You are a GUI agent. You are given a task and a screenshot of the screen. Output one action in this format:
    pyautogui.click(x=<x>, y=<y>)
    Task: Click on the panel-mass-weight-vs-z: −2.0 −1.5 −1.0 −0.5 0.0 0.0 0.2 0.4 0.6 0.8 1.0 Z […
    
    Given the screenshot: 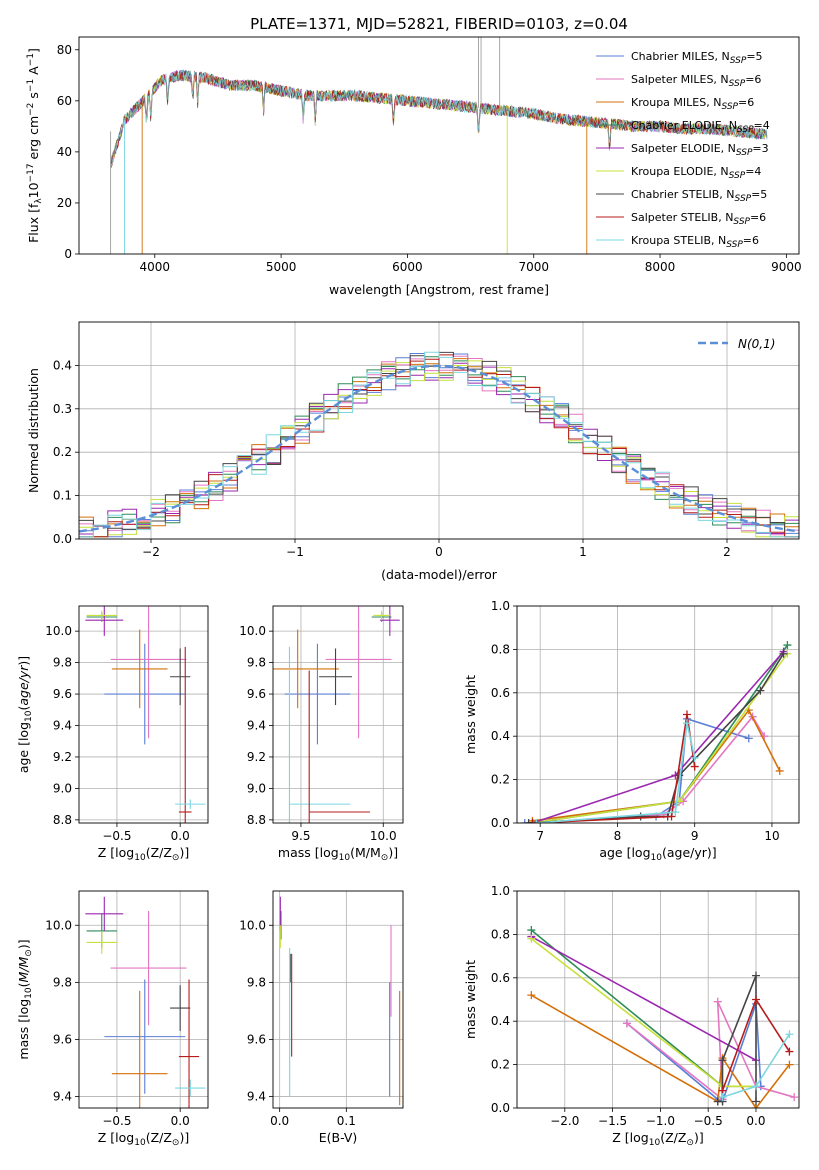 What is the action you would take?
    pyautogui.click(x=631, y=1016)
    